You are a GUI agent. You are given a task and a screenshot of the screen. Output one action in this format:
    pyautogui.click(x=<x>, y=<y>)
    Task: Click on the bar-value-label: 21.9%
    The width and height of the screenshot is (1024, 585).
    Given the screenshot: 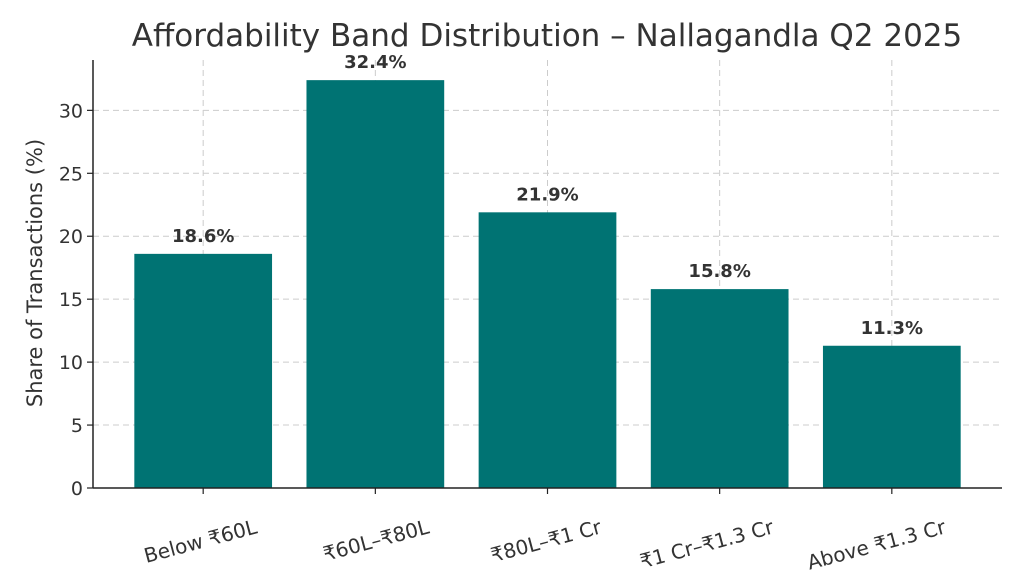 What is the action you would take?
    pyautogui.click(x=547, y=194)
    